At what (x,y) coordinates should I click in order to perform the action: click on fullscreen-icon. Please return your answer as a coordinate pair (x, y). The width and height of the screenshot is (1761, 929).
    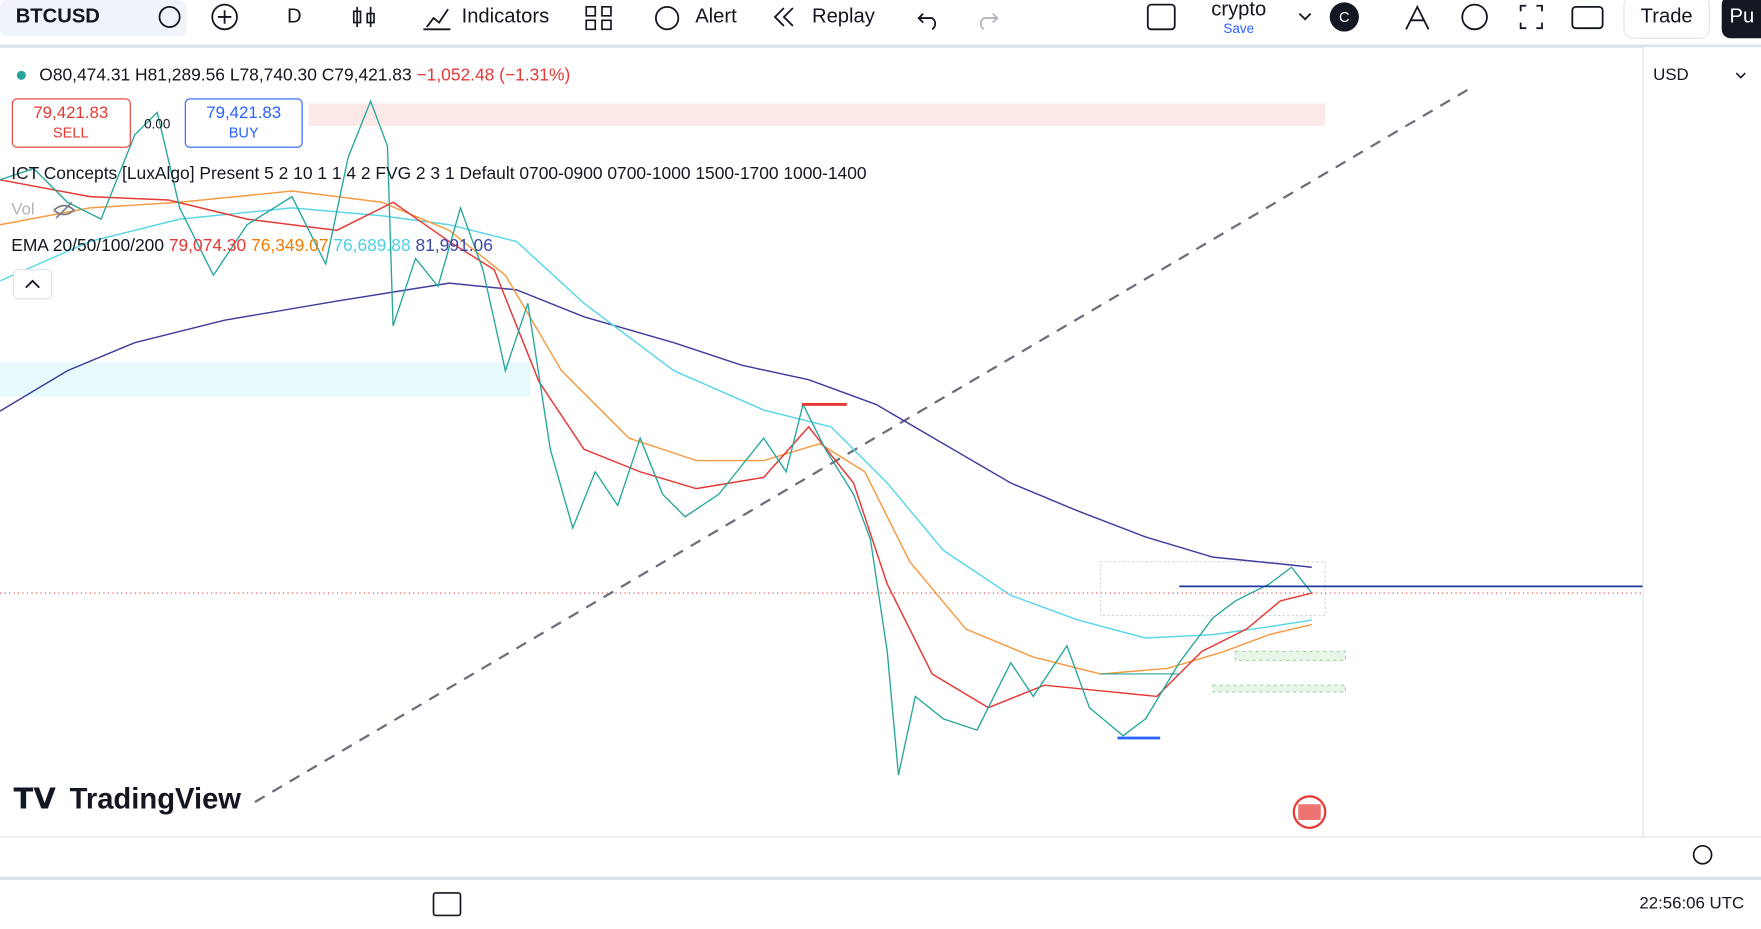
    Looking at the image, I should click on (1531, 17).